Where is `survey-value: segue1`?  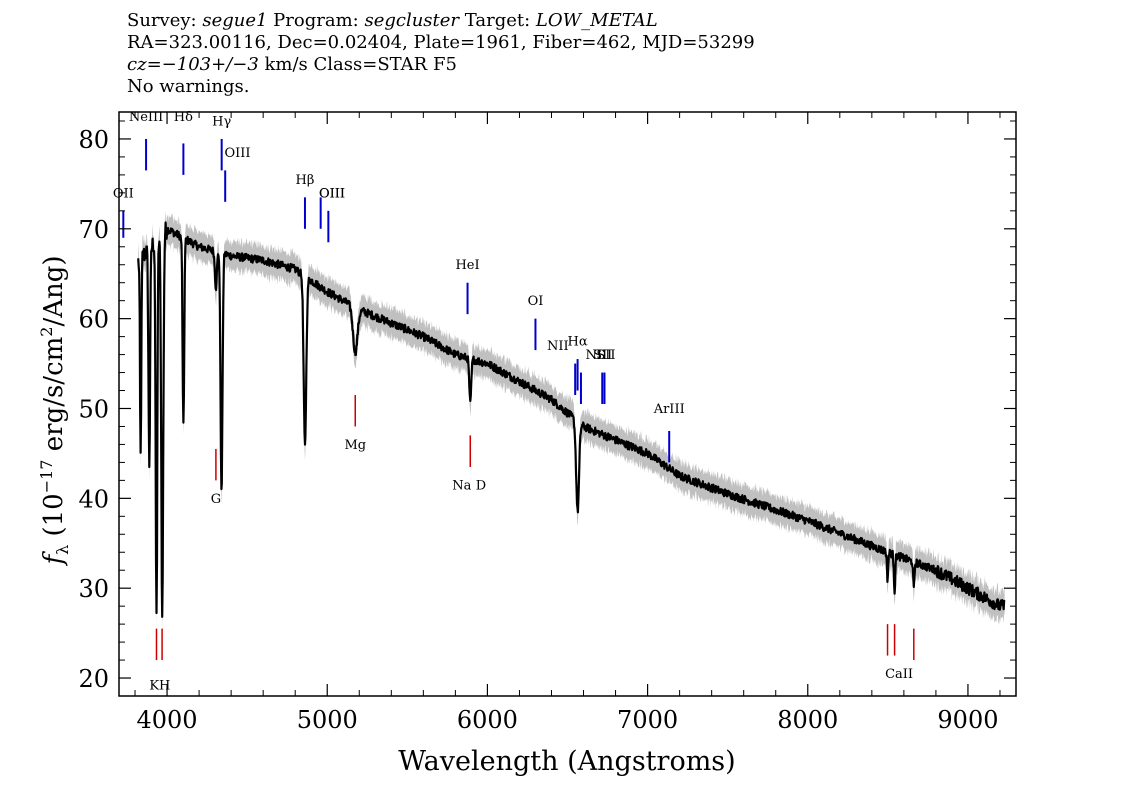
survey-value: segue1 is located at coordinates (235, 20).